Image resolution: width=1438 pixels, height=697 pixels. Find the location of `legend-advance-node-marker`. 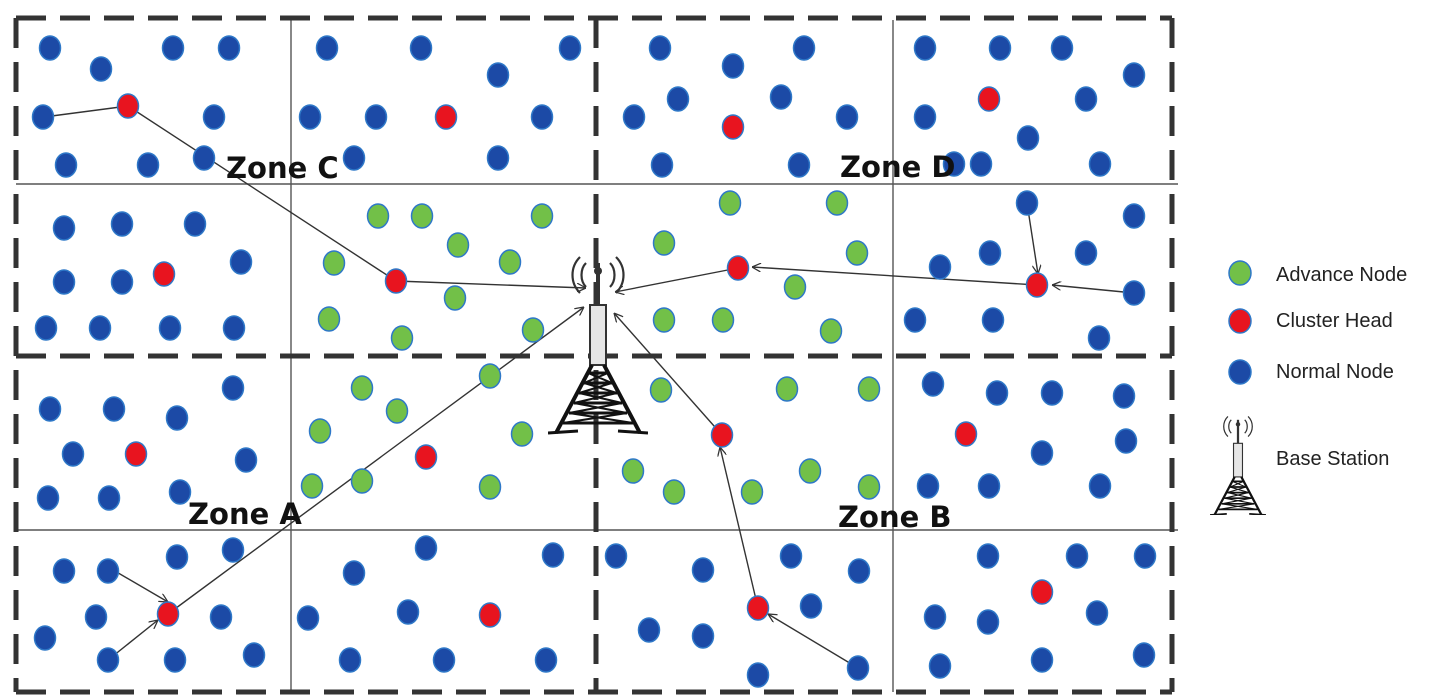

legend-advance-node-marker is located at coordinates (1240, 273).